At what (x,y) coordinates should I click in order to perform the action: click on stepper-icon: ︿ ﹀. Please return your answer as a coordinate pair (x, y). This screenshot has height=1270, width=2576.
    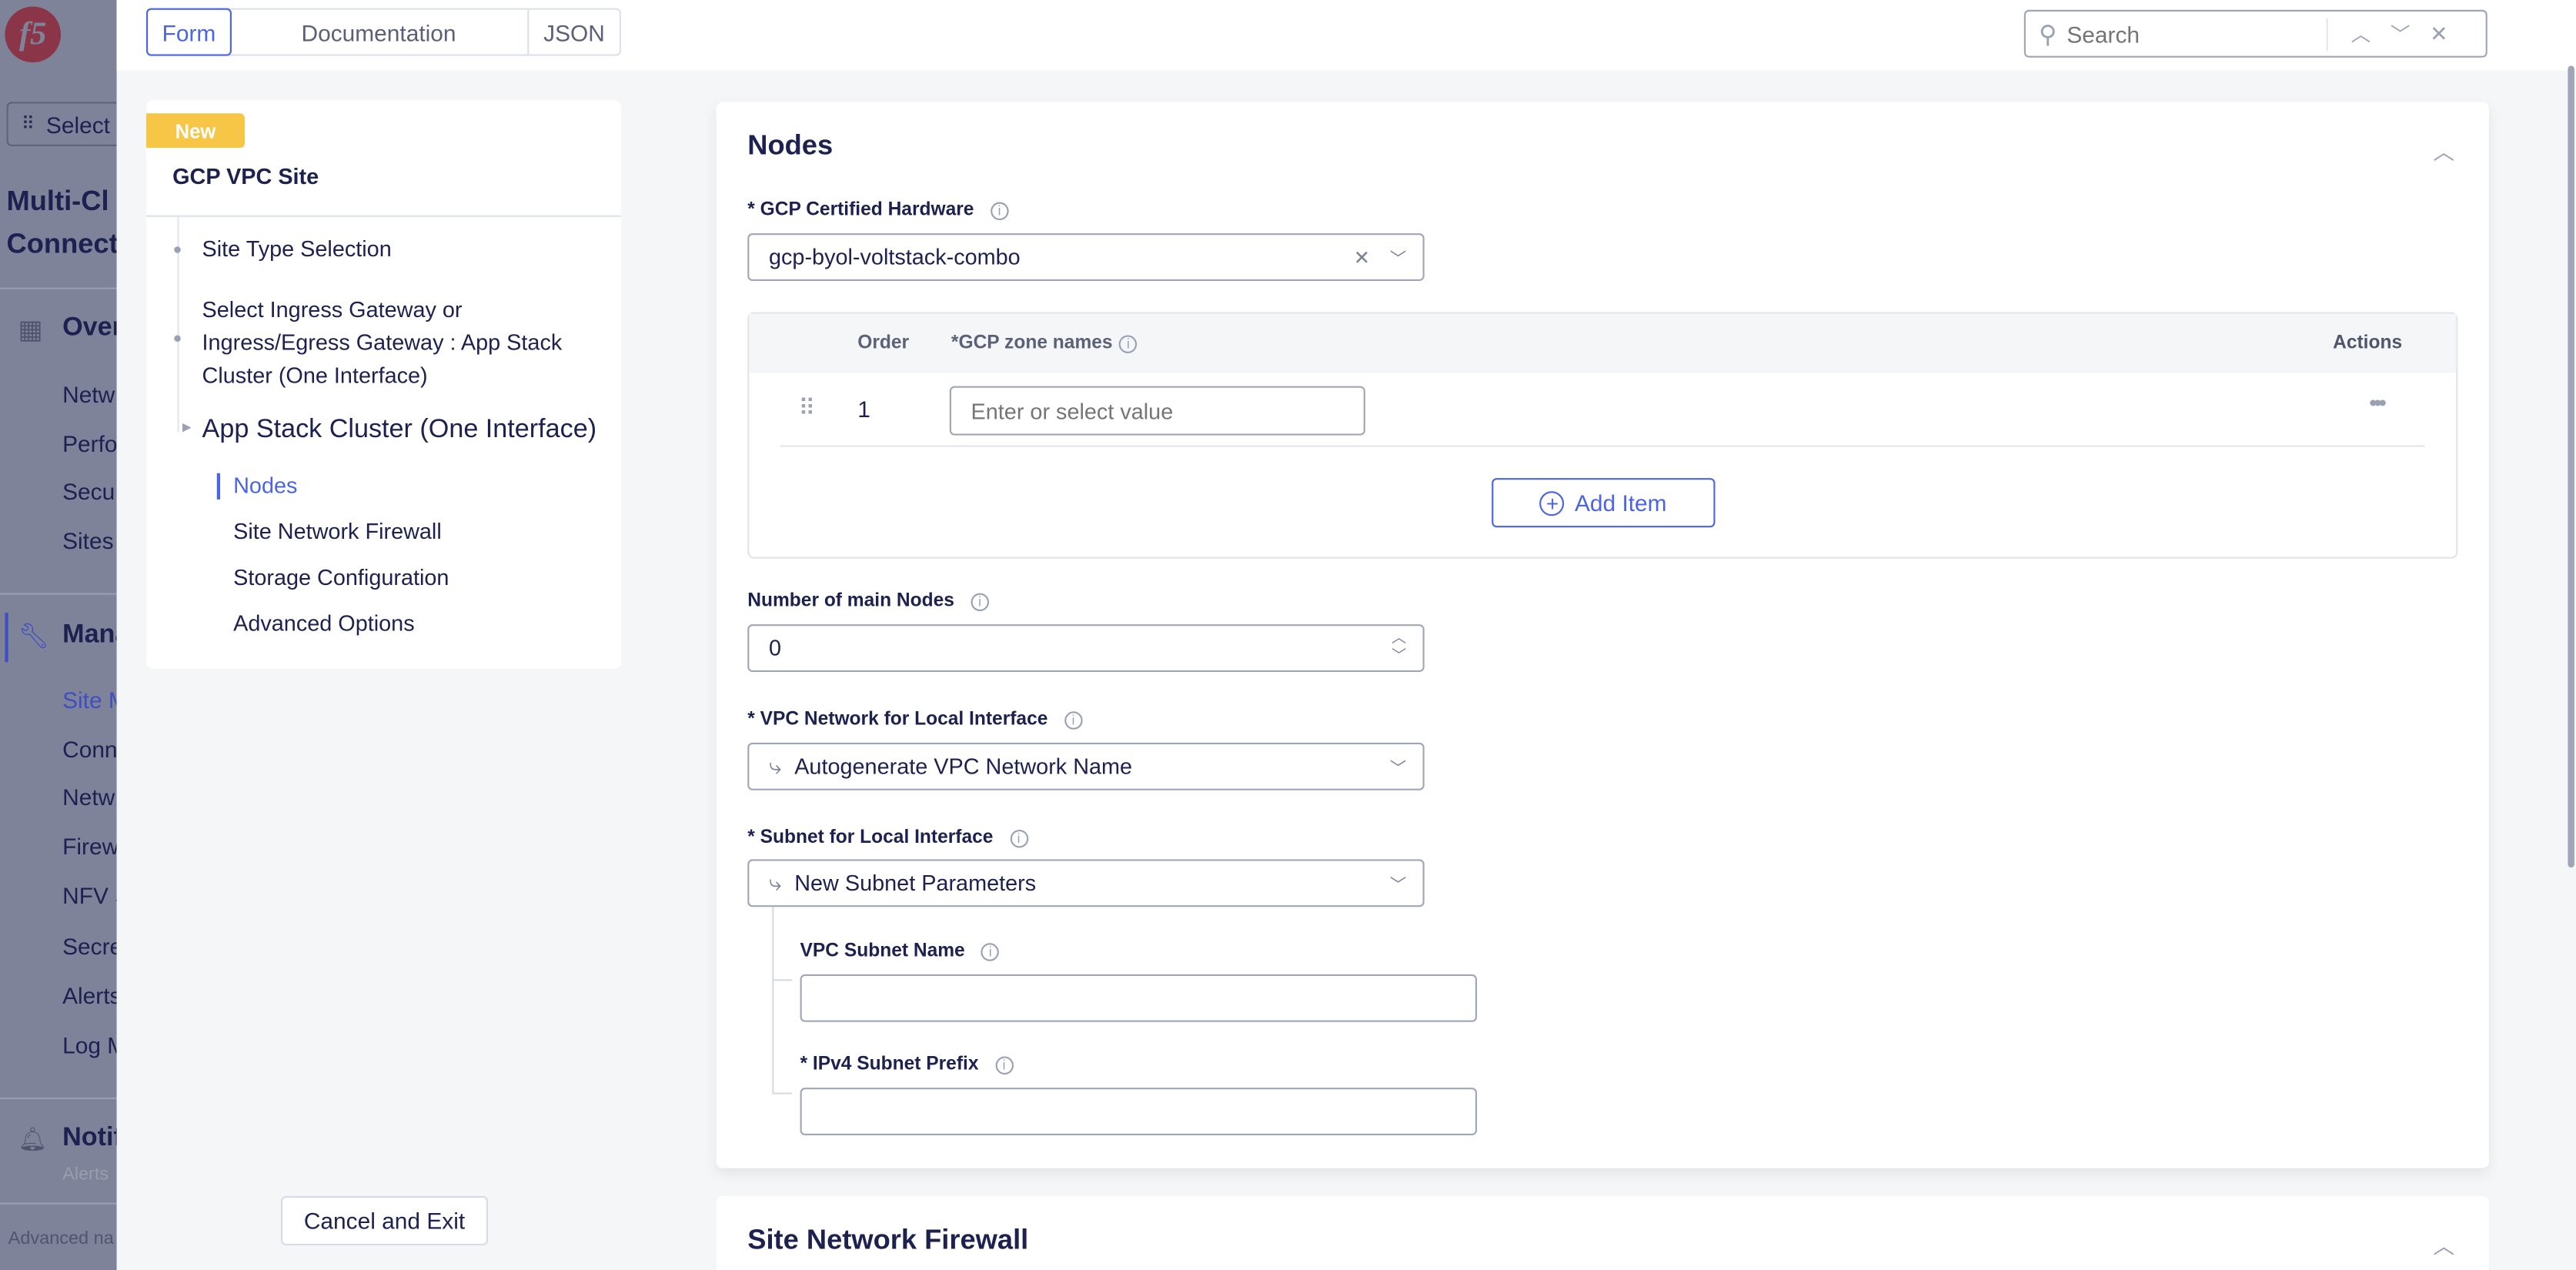
    Looking at the image, I should click on (1399, 646).